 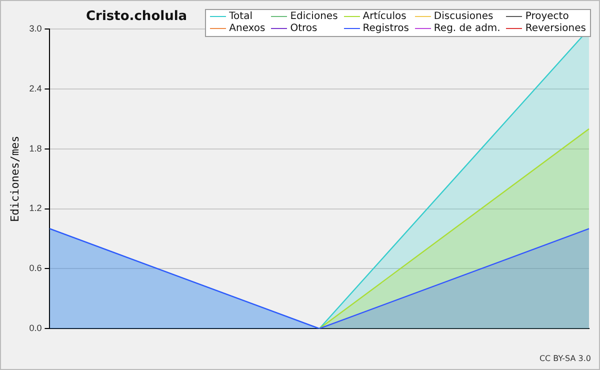 I want to click on legend-label: Reversiones, so click(x=555, y=29).